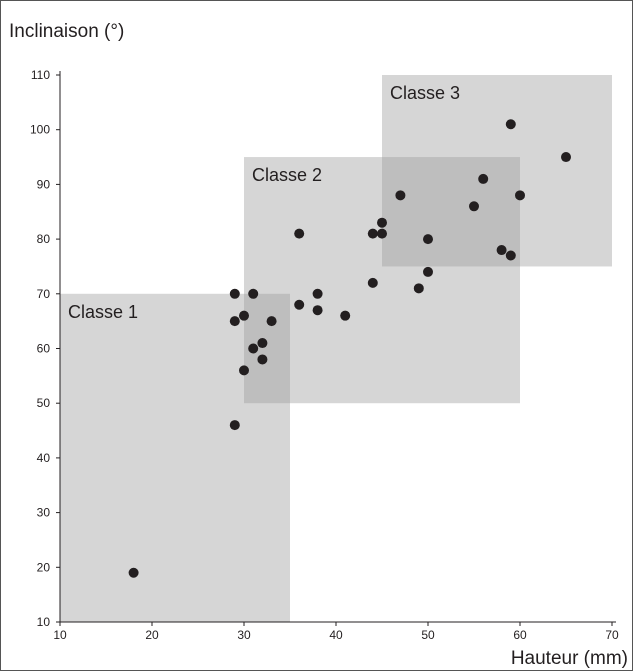  I want to click on y-tick-label: 20, so click(44, 567).